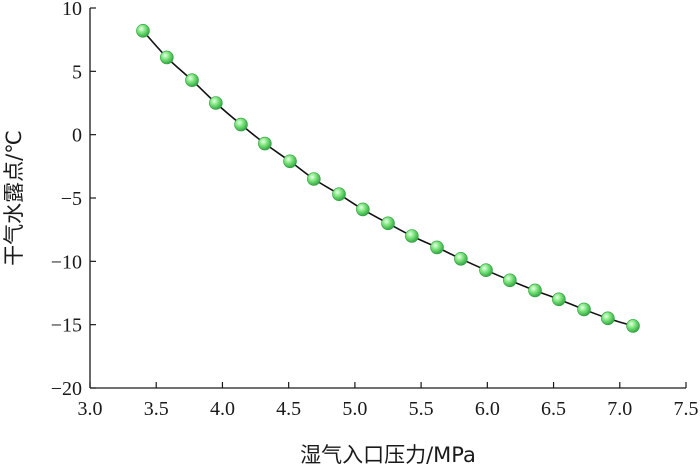 The height and width of the screenshot is (476, 700). Describe the element at coordinates (77, 136) in the screenshot. I see `y-tick-label: 0` at that location.